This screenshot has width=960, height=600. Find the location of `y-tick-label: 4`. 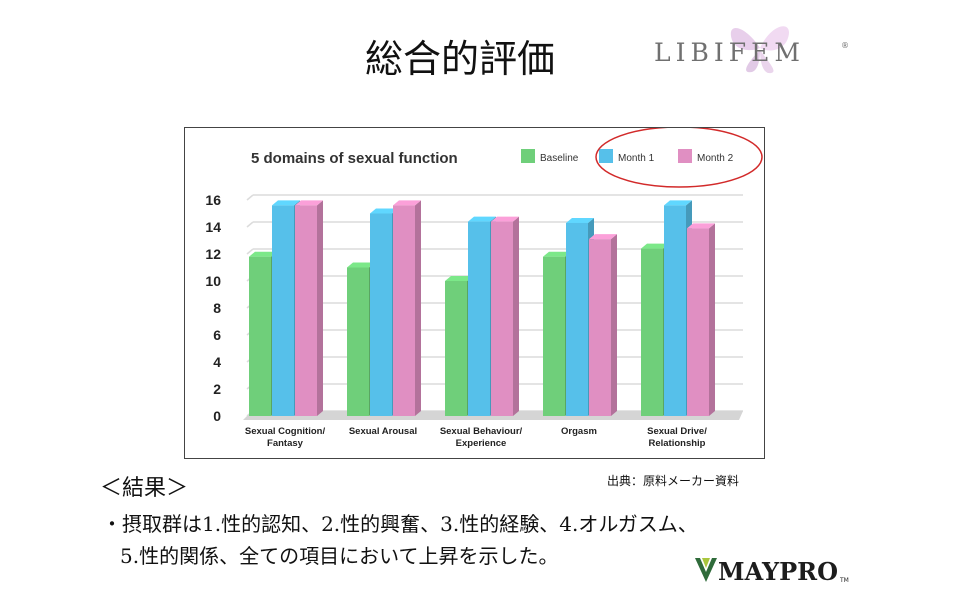

y-tick-label: 4 is located at coordinates (217, 362).